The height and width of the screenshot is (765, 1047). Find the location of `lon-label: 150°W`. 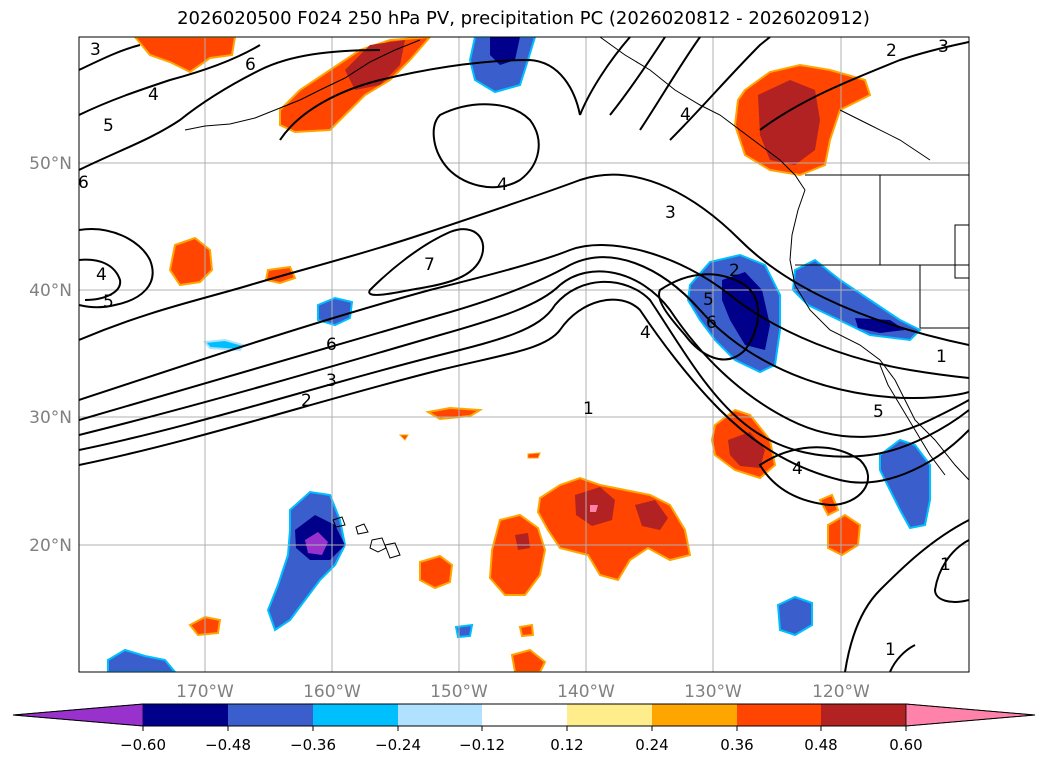

lon-label: 150°W is located at coordinates (459, 692).